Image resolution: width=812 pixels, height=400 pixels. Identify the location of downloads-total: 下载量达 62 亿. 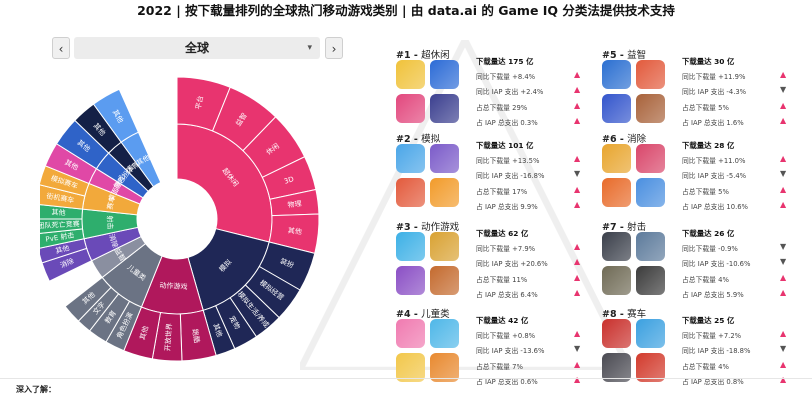
(502, 233).